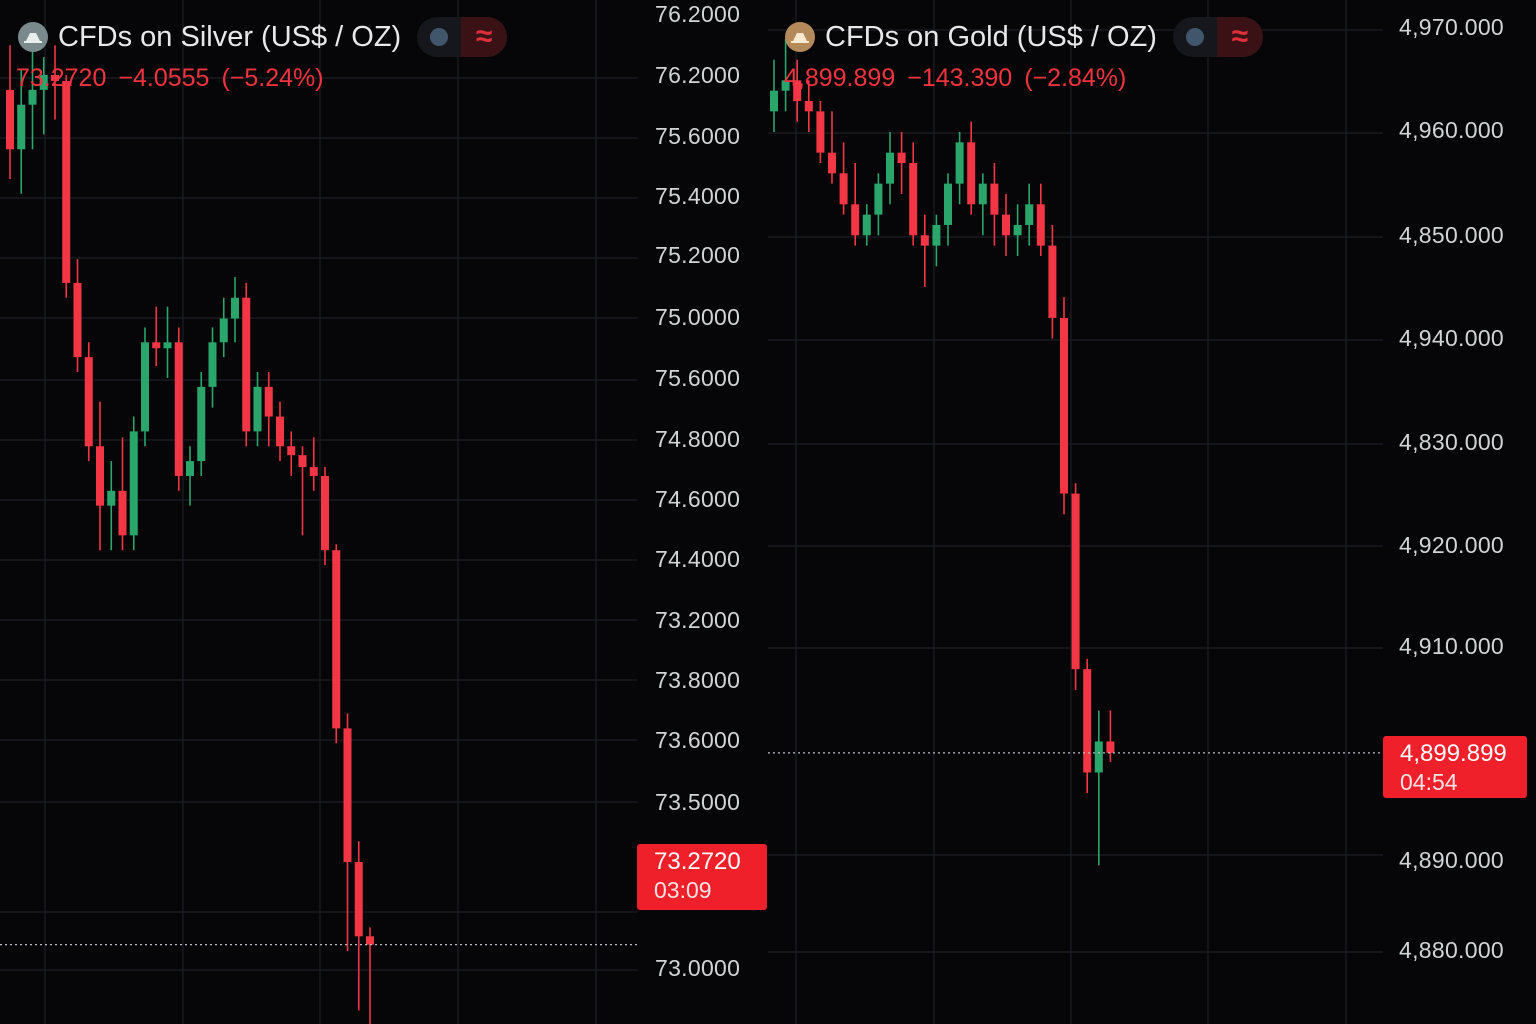 This screenshot has width=1536, height=1024. Describe the element at coordinates (698, 680) in the screenshot. I see `silver-axis-tick: 73.8000` at that location.